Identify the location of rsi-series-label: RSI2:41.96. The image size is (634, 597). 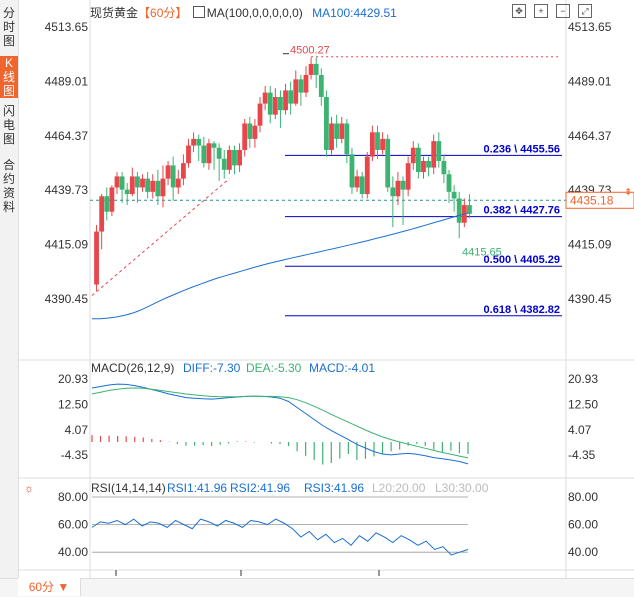
(260, 488).